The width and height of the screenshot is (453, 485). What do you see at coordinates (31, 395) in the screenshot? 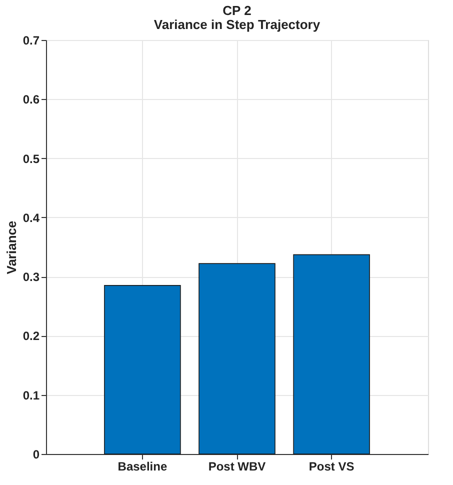
I see `y-tick-label: 0.1` at bounding box center [31, 395].